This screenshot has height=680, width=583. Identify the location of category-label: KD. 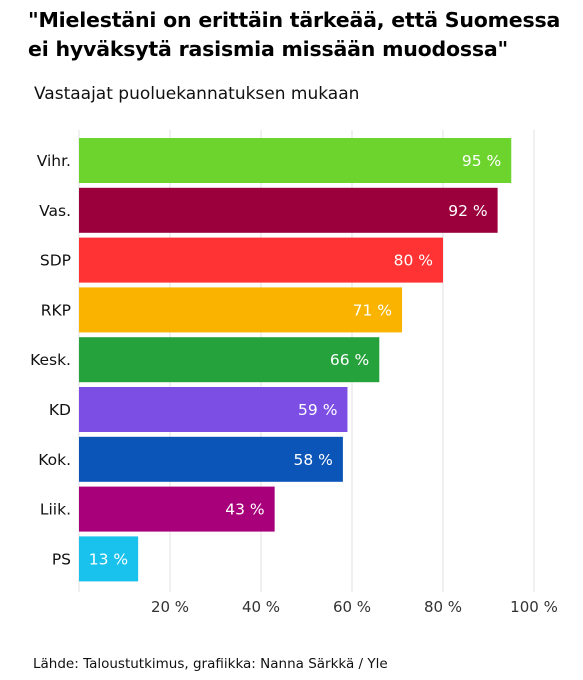
(60, 410).